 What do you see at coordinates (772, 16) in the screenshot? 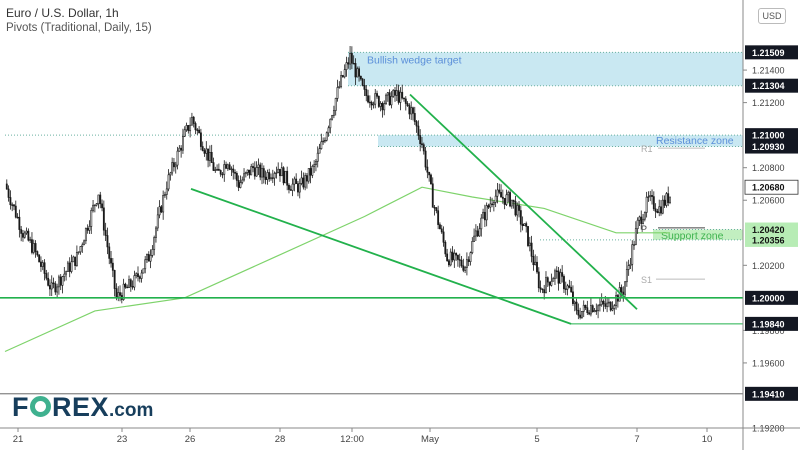
I see `currency-button: USD` at bounding box center [772, 16].